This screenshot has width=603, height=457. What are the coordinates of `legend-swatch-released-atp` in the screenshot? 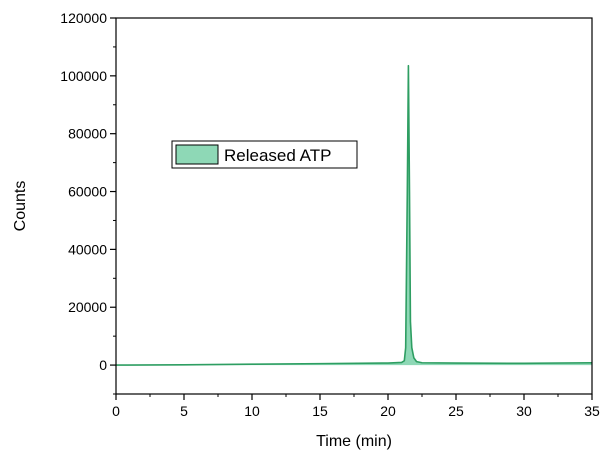 It's located at (197, 154).